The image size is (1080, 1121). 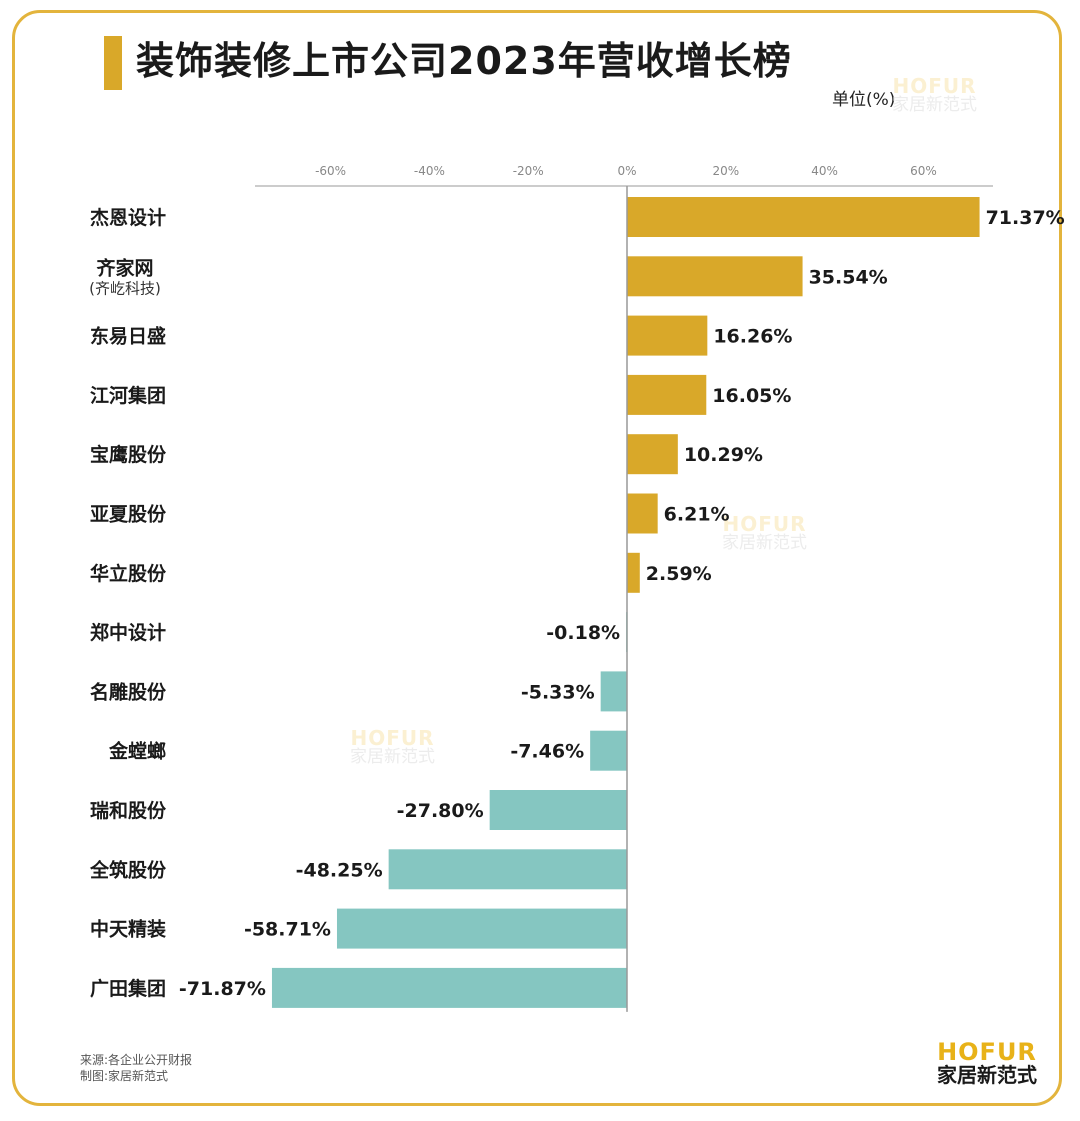 What do you see at coordinates (697, 515) in the screenshot?
I see `value-label: 6.21%` at bounding box center [697, 515].